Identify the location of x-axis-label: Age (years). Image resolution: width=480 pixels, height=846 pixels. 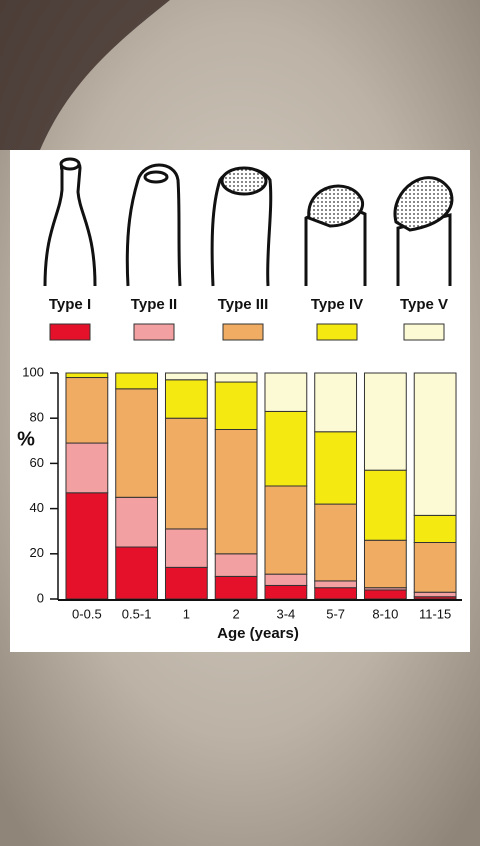
(258, 633).